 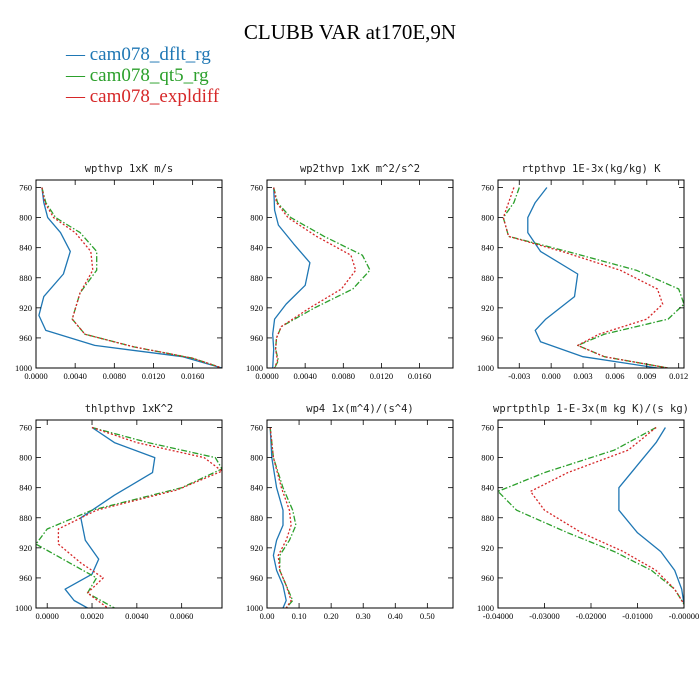 I want to click on x-tick-label: 0.006, so click(x=614, y=376).